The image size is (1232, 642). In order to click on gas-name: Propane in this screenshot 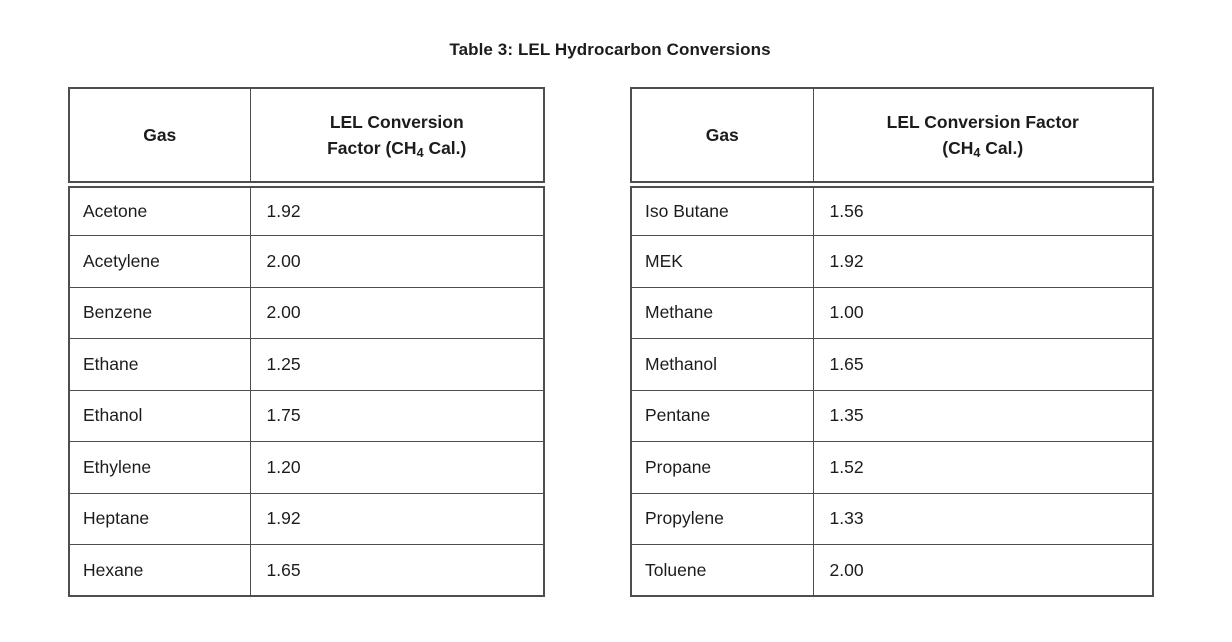, I will do `click(722, 467)`.